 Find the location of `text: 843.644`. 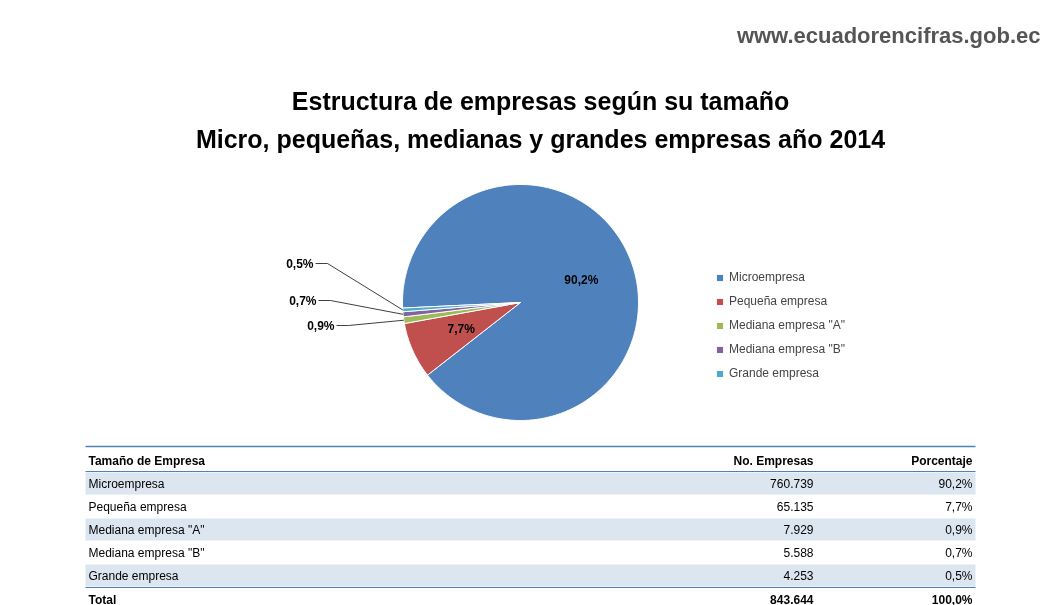

text: 843.644 is located at coordinates (792, 599).